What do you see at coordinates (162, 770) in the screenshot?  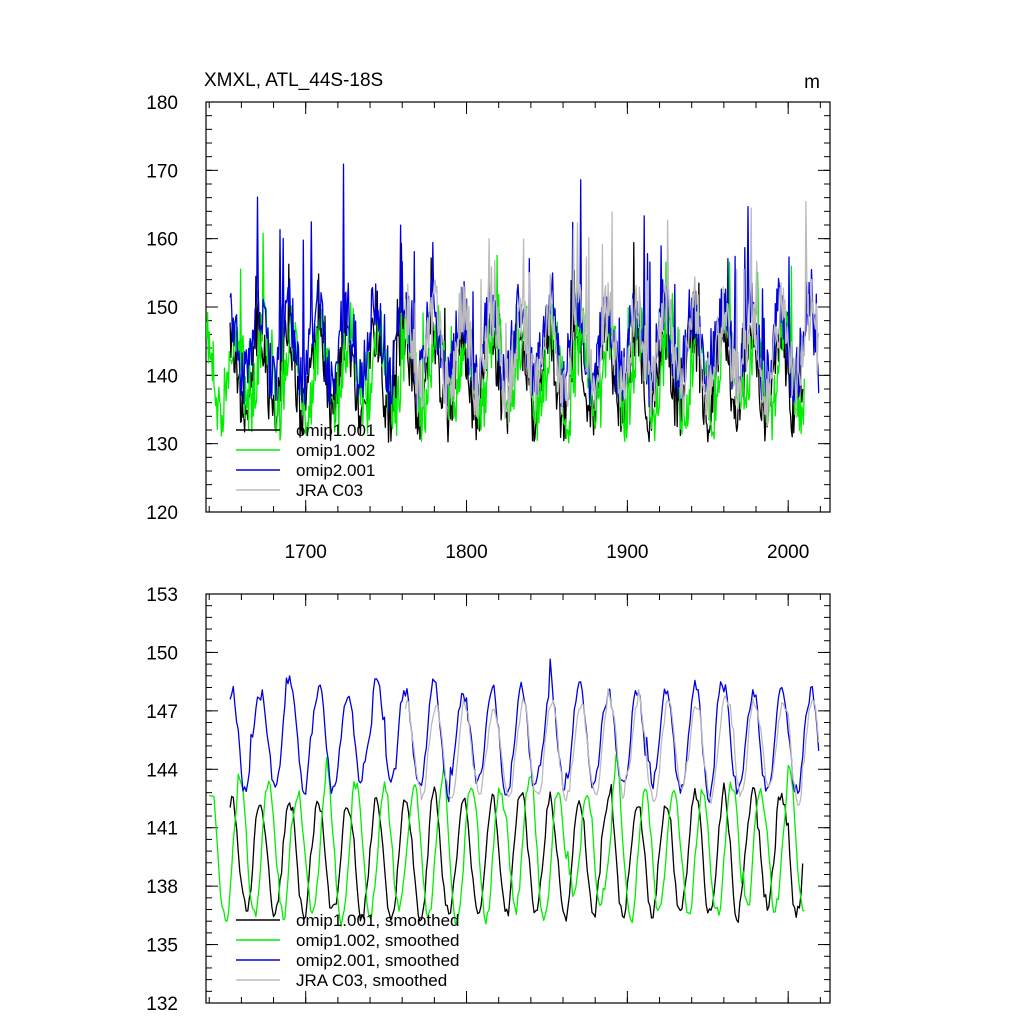 I see `y-tick-label: 144` at bounding box center [162, 770].